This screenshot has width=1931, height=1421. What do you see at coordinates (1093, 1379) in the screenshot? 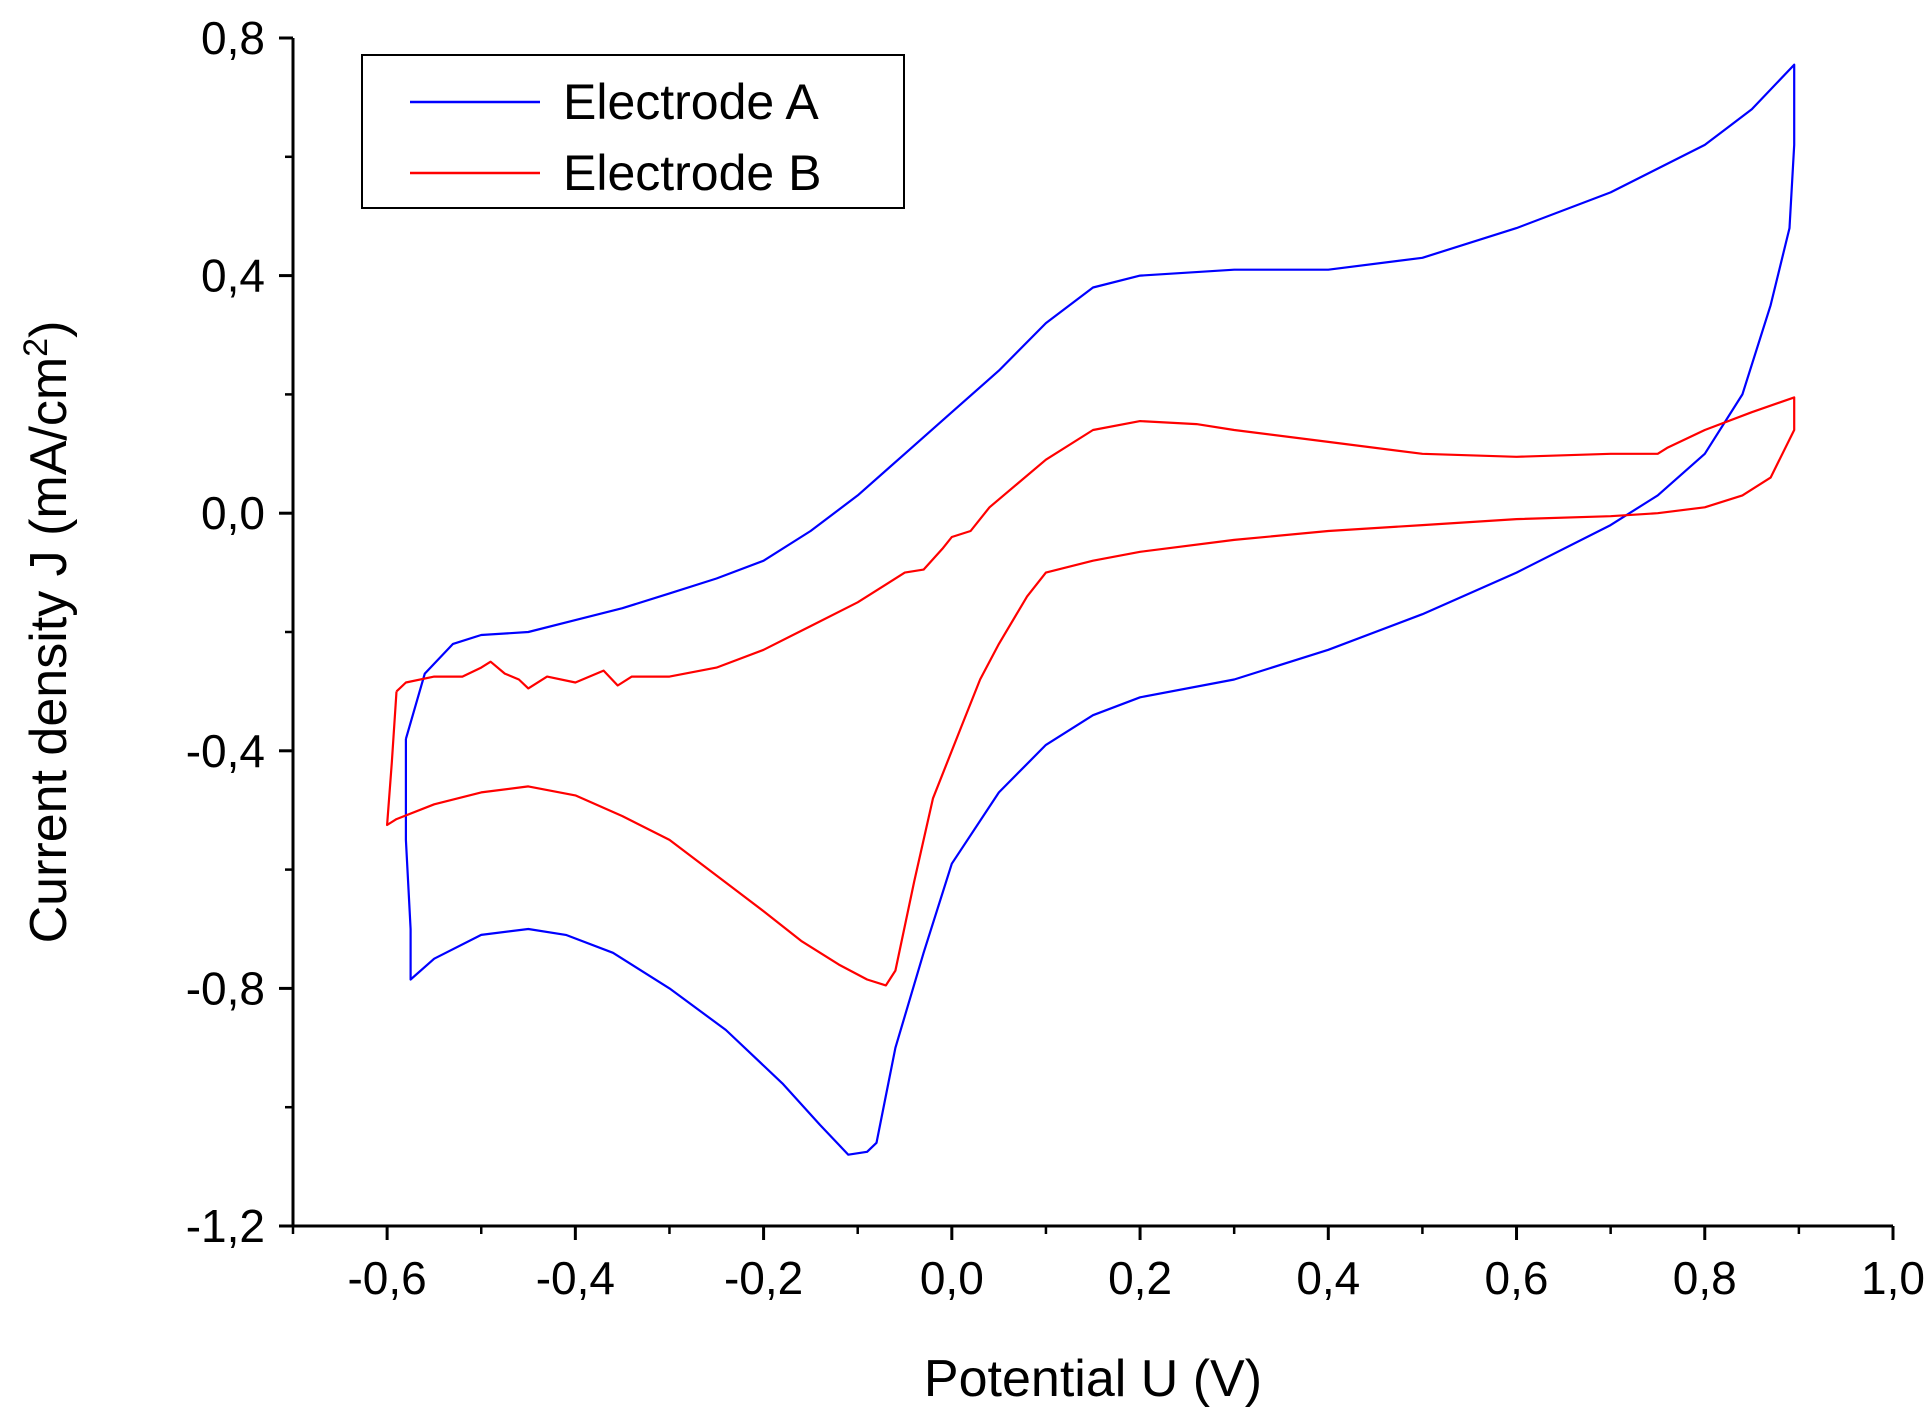
I see `x-axis-title: Potential U (V)` at bounding box center [1093, 1379].